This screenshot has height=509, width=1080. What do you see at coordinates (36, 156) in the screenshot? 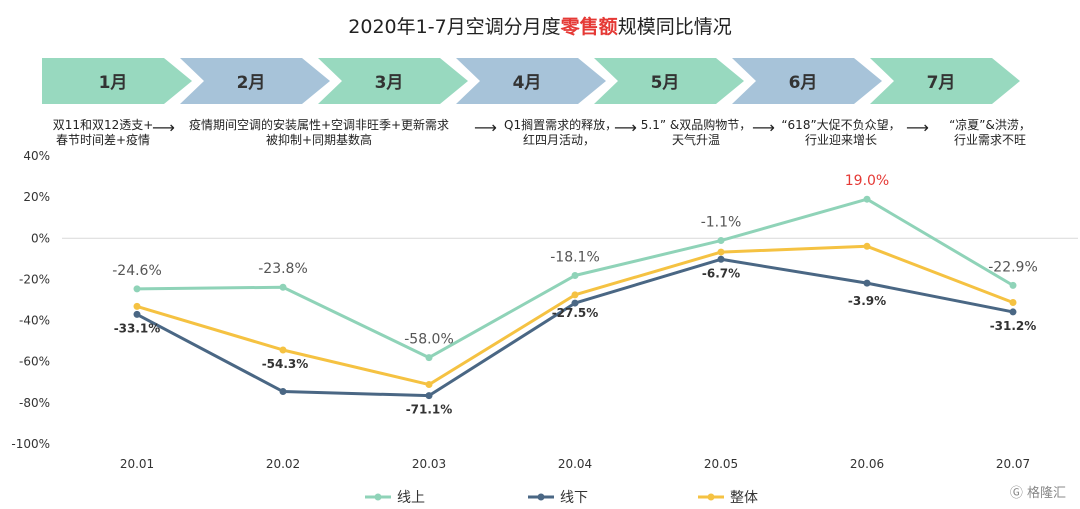
I see `y-tick-label: 40%` at bounding box center [36, 156].